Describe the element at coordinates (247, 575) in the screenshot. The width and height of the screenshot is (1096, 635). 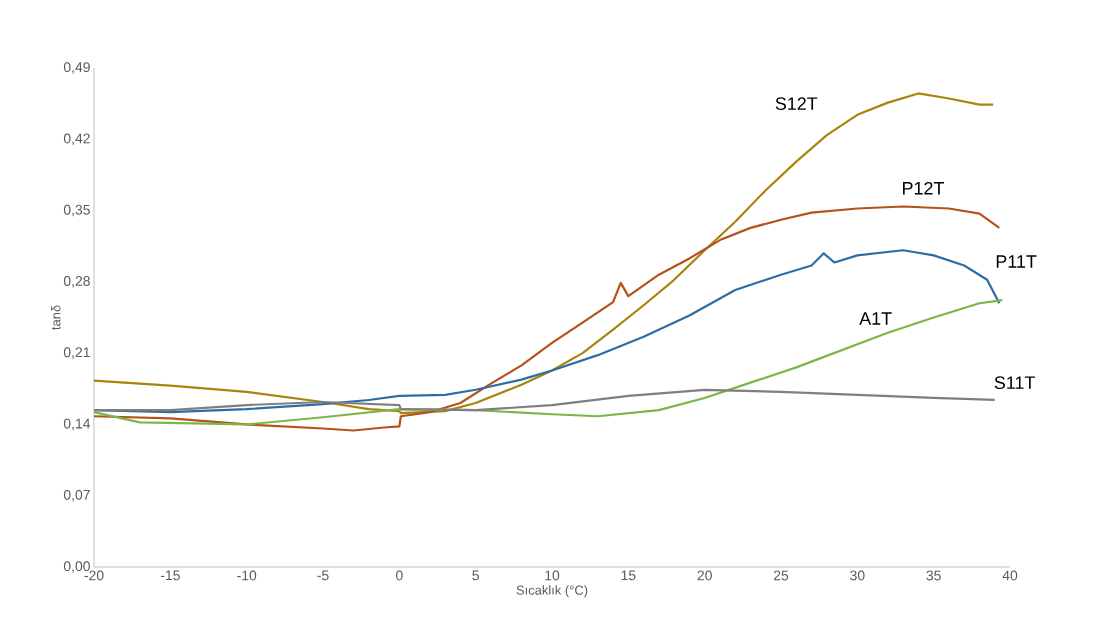
I see `x-tick-label: -10` at that location.